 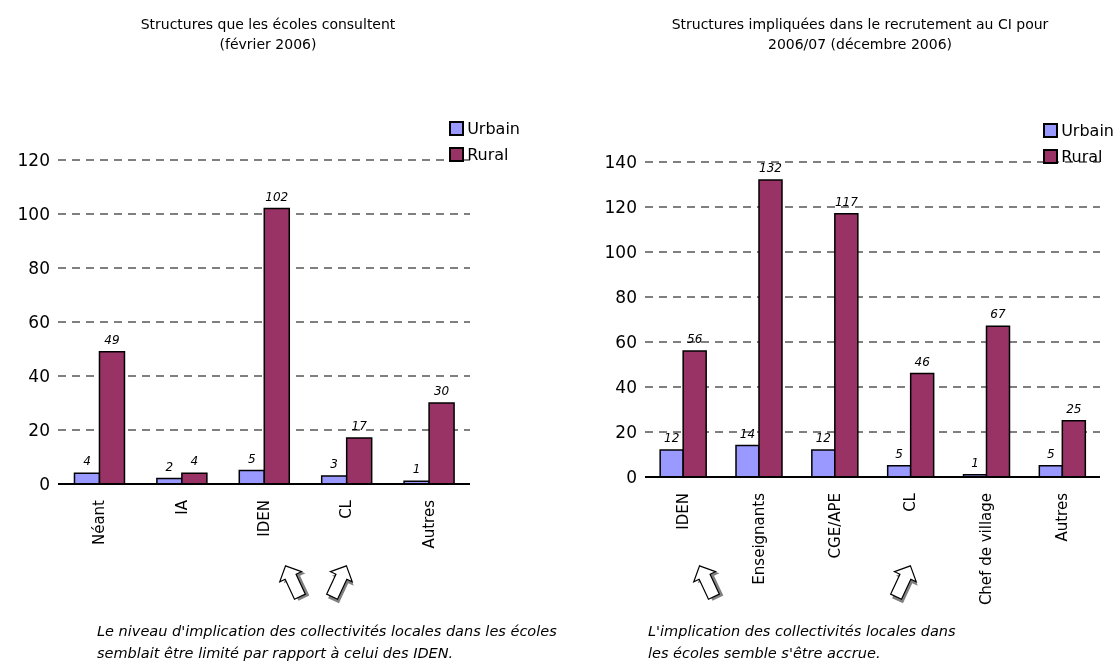 What do you see at coordinates (359, 426) in the screenshot?
I see `data-label: 17` at bounding box center [359, 426].